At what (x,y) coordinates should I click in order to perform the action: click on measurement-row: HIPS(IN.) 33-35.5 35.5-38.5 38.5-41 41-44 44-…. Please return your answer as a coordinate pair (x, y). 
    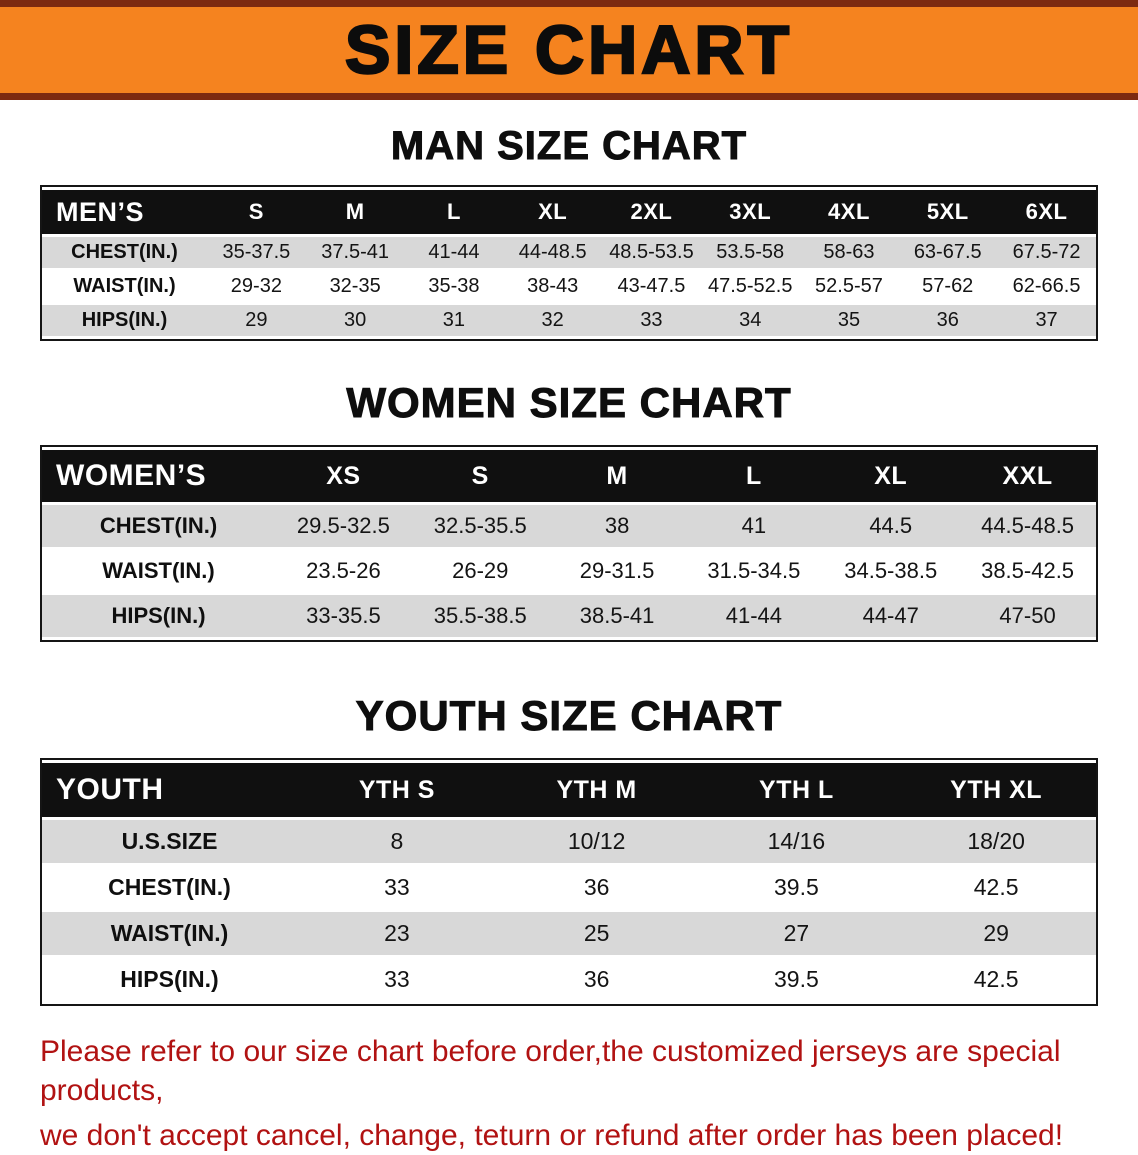
    Looking at the image, I should click on (569, 616).